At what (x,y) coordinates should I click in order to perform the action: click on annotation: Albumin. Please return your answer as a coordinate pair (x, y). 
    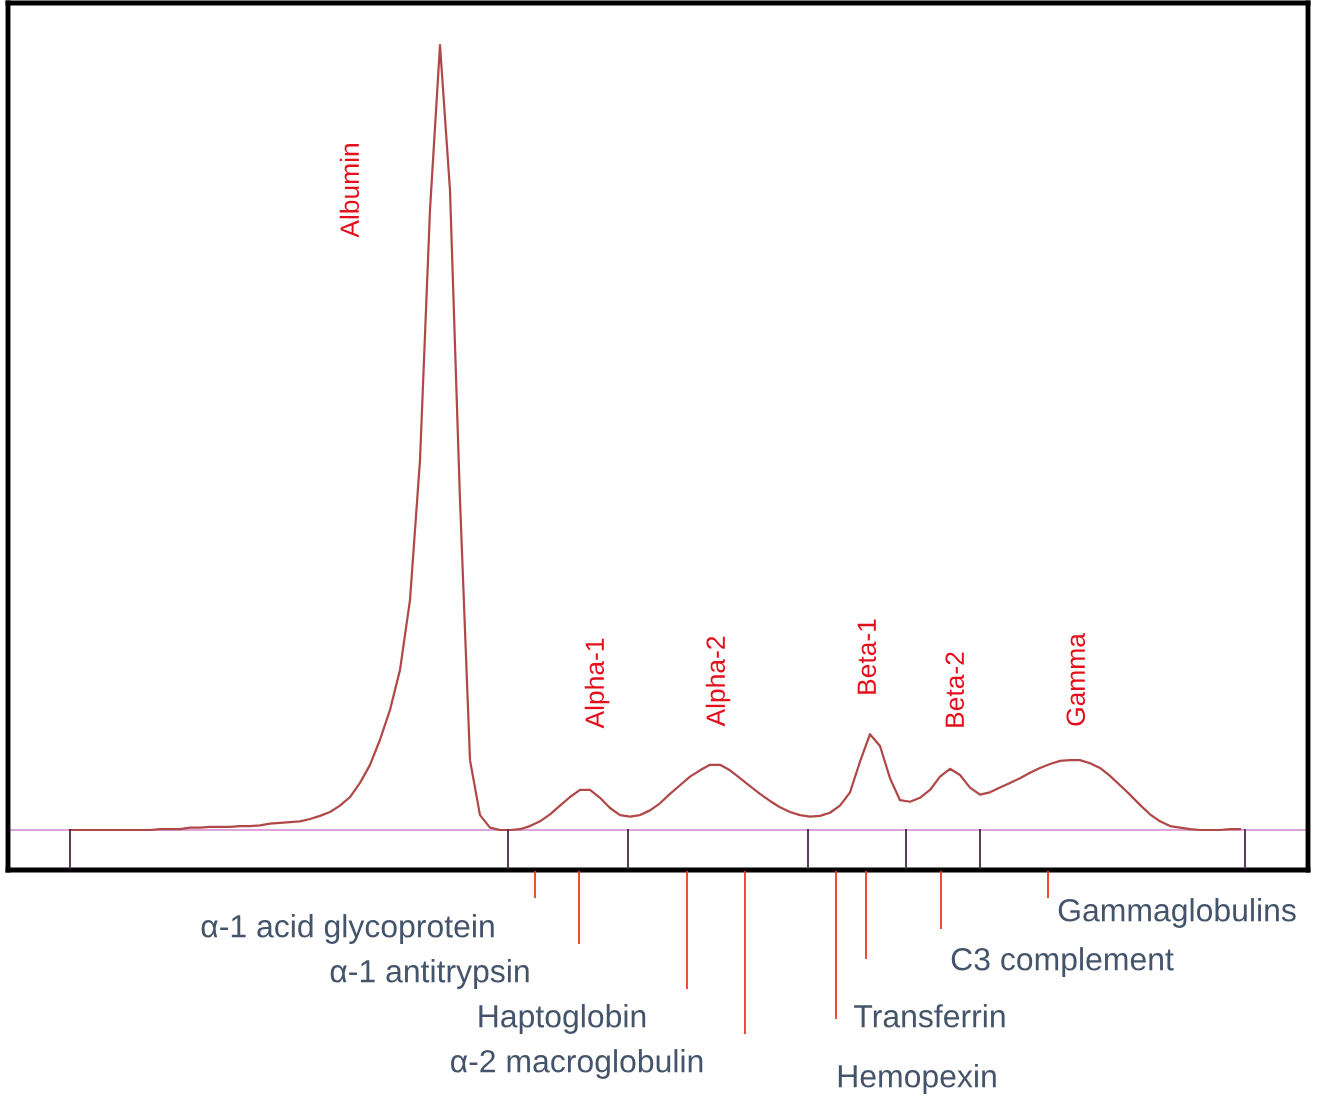
    Looking at the image, I should click on (349, 191).